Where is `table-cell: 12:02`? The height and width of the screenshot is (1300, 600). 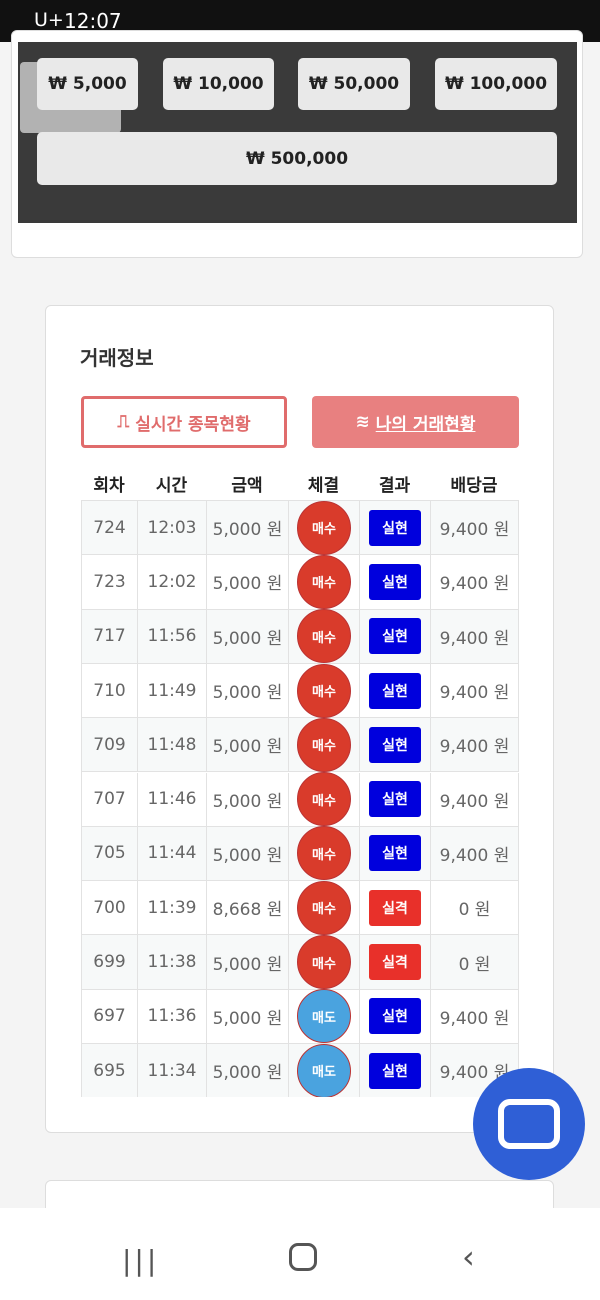 table-cell: 12:02 is located at coordinates (172, 582).